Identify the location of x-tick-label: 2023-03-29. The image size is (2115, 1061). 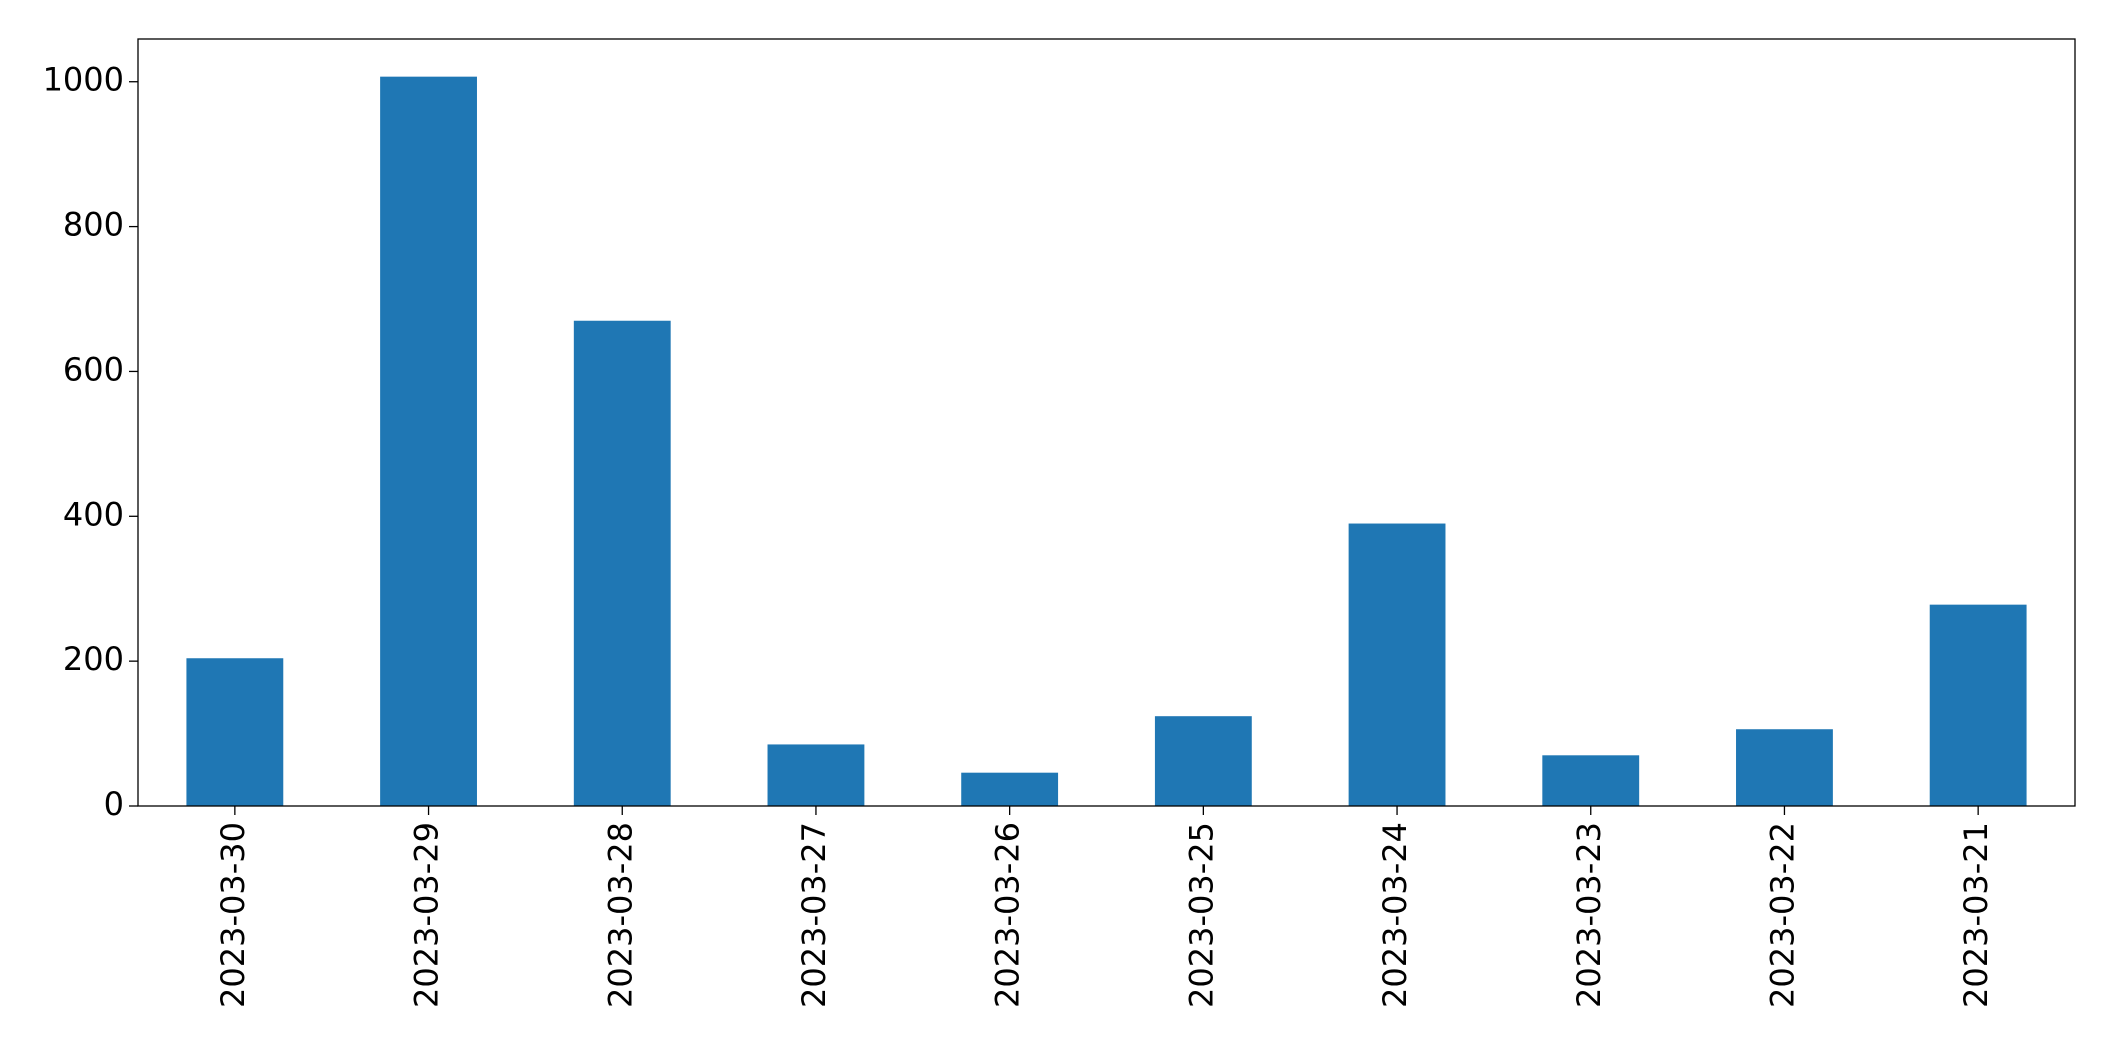
(427, 915).